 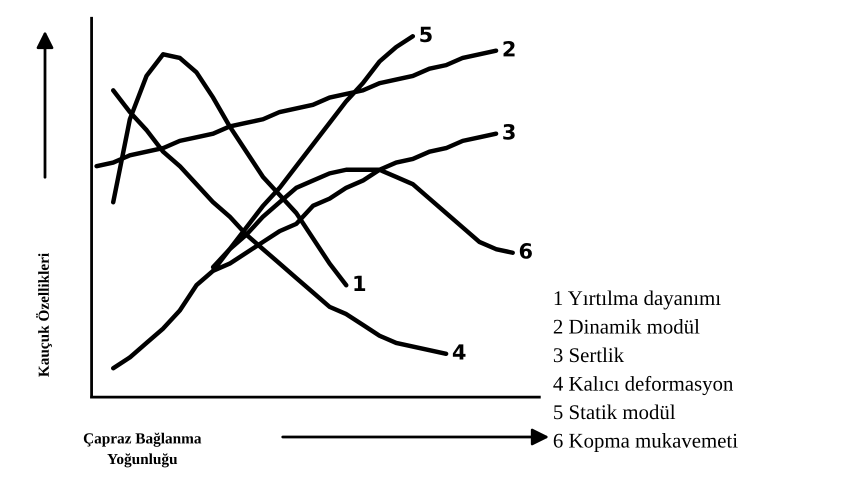 What do you see at coordinates (459, 352) in the screenshot?
I see `series-label: 4` at bounding box center [459, 352].